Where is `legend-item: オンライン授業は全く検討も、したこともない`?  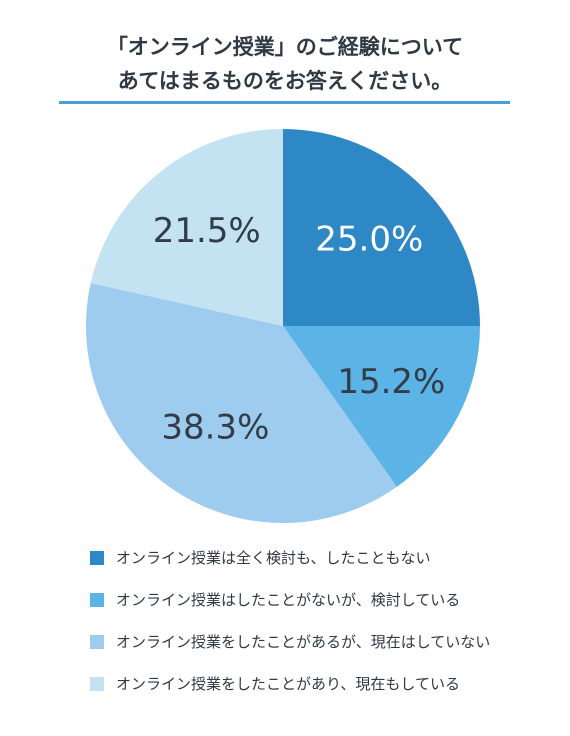 legend-item: オンライン授業は全く検討も、したこともない is located at coordinates (320, 557).